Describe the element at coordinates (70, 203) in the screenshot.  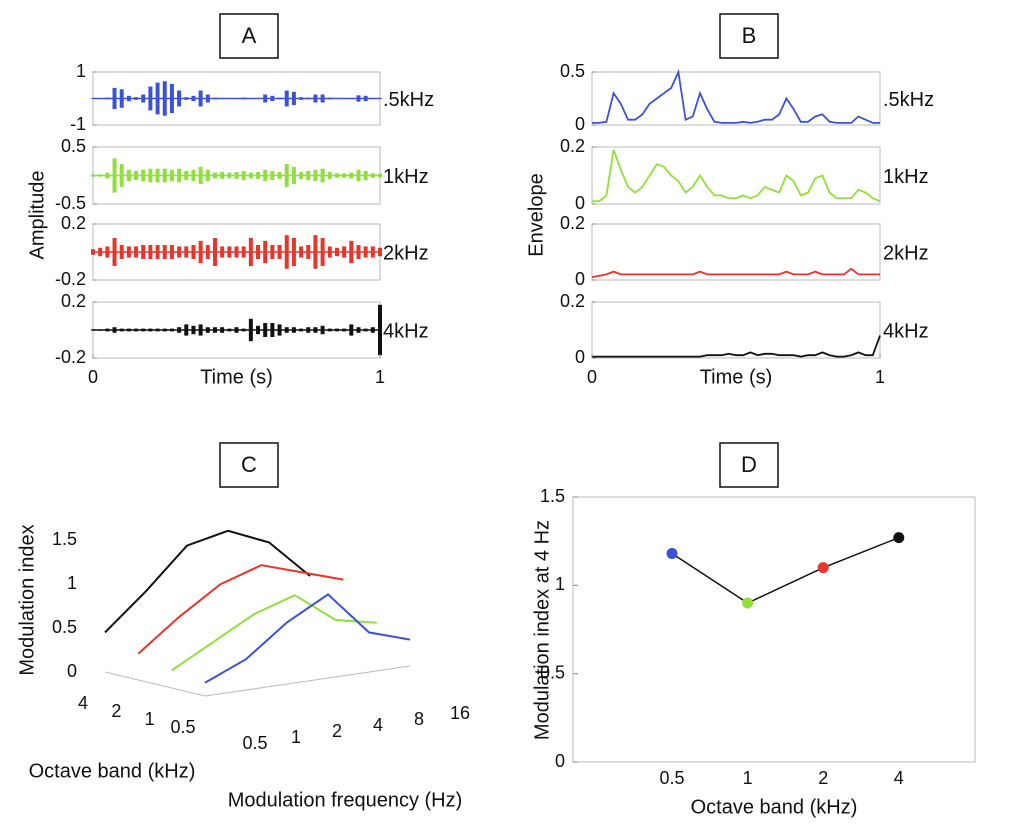
I see `y-tick-label: -0.5` at that location.